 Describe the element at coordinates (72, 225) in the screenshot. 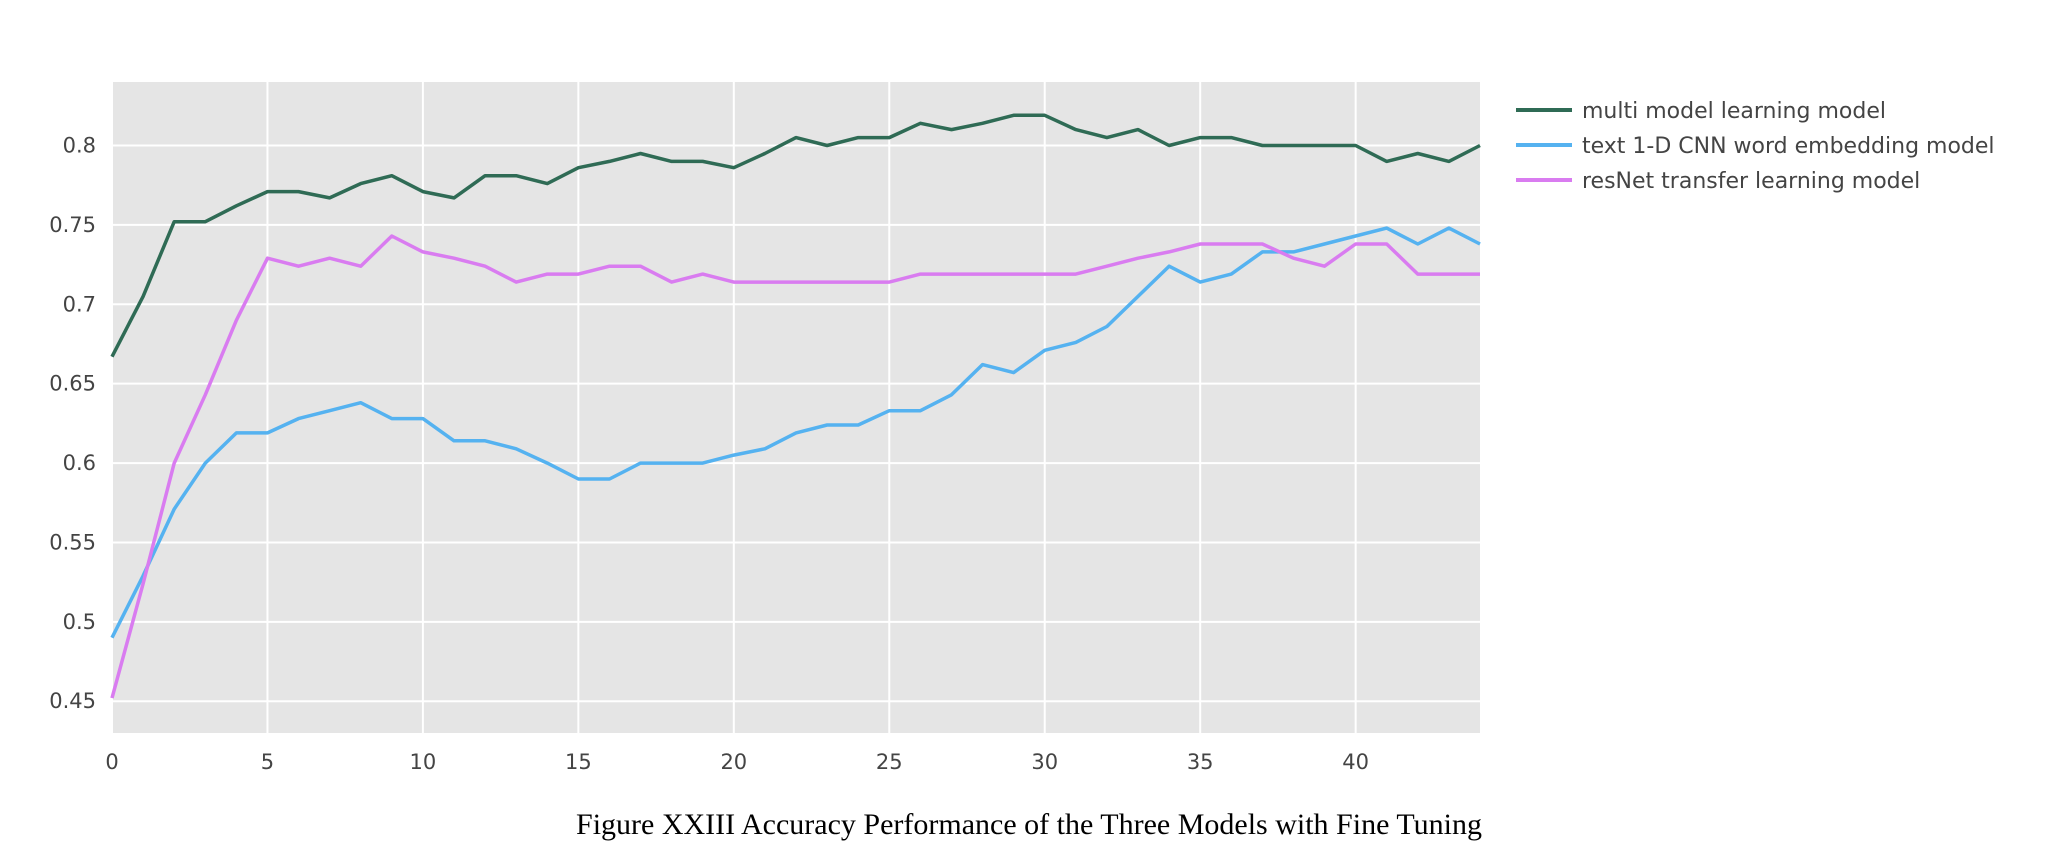

I see `y-tick-label: 0.75` at that location.